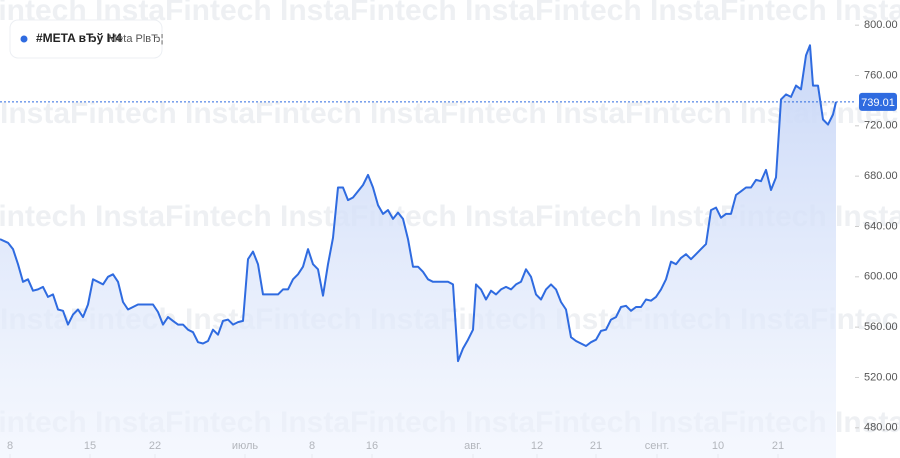 The image size is (900, 458). What do you see at coordinates (79, 38) in the screenshot?
I see `chart-title: #META вЂў H4` at bounding box center [79, 38].